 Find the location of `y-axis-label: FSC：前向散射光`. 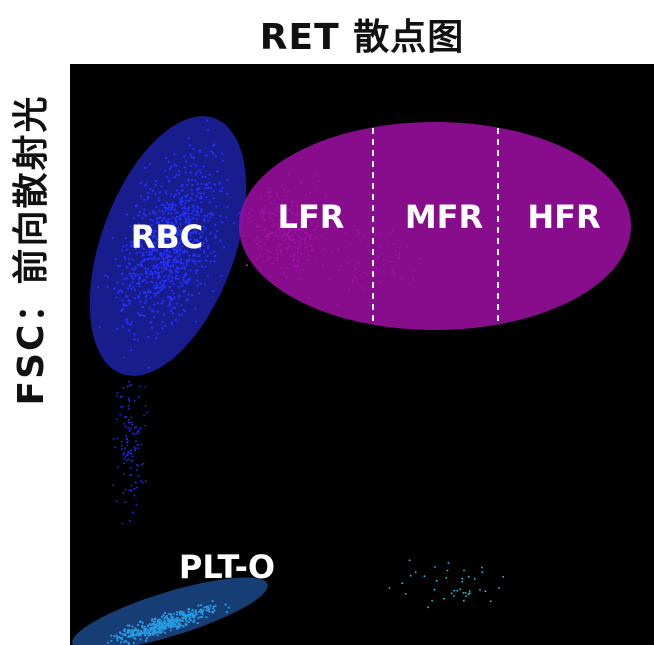

y-axis-label: FSC：前向散射光 is located at coordinates (31, 250).